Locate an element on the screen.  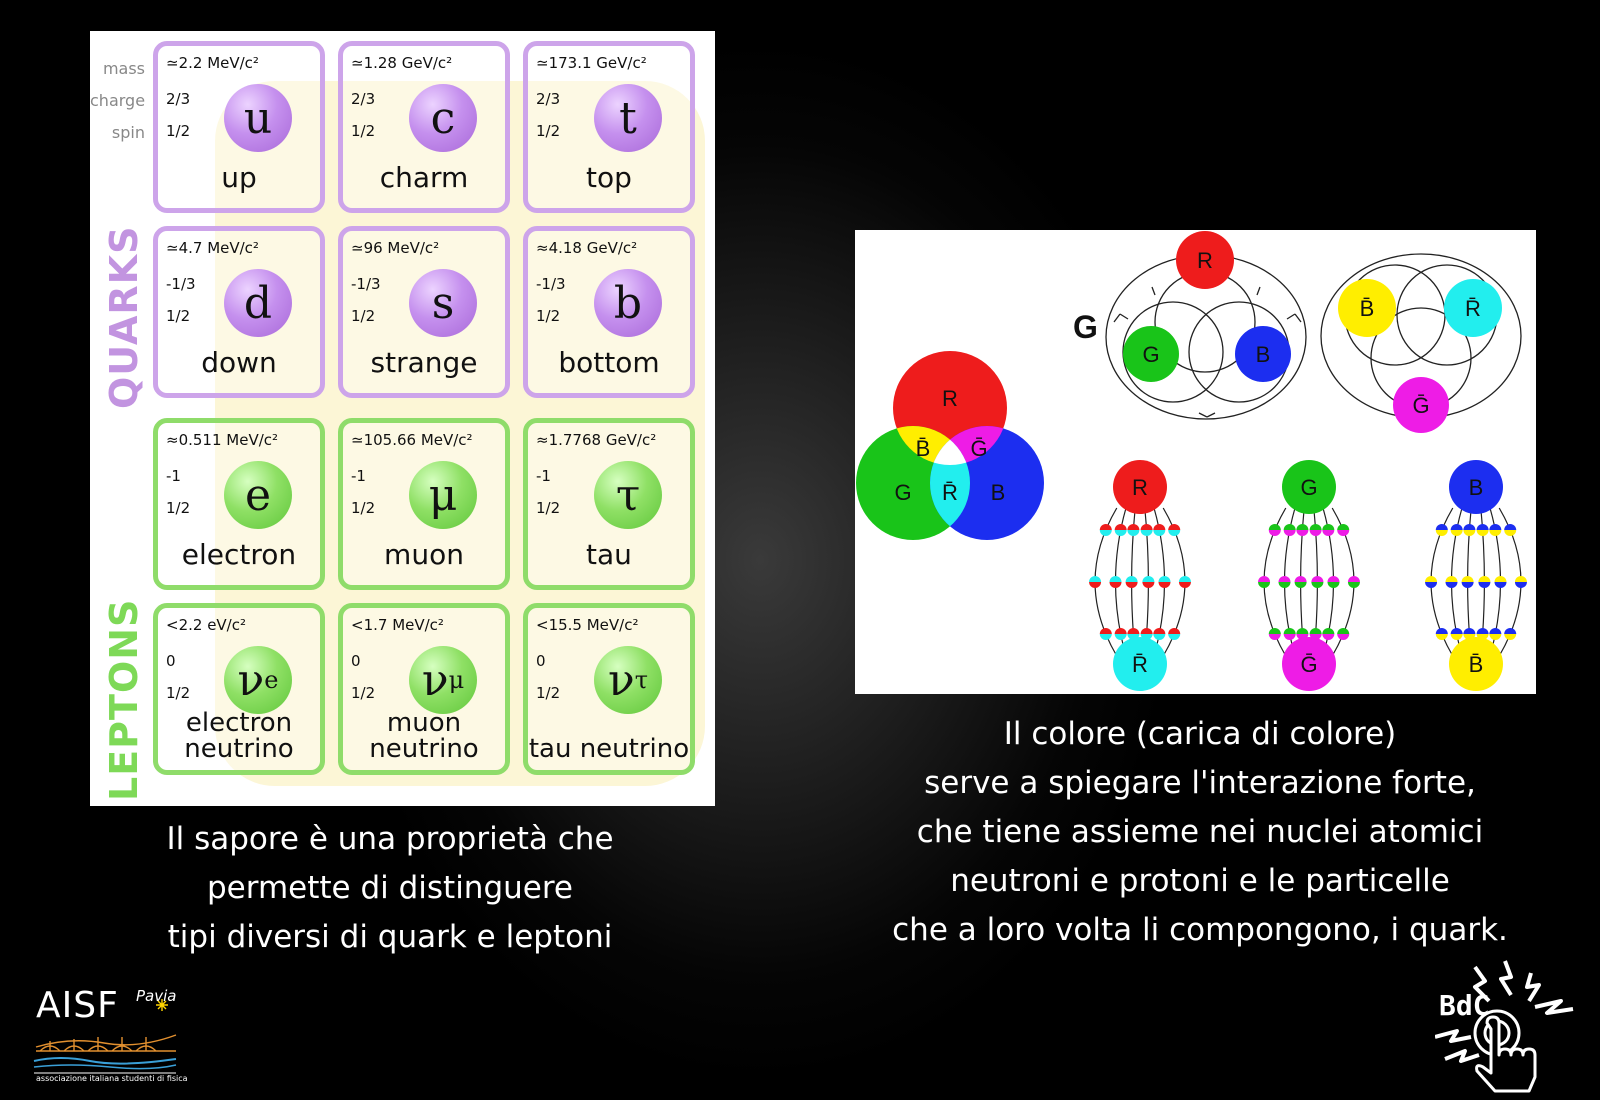
venn-label-blue: B is located at coordinates (998, 492).